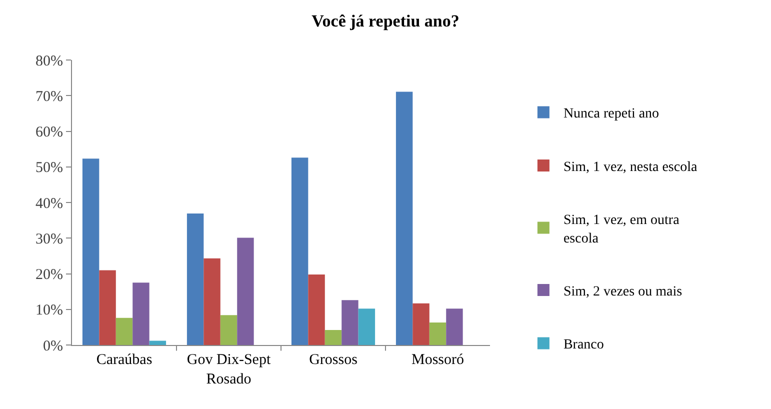  Describe the element at coordinates (49, 239) in the screenshot. I see `y-tick-label: 30%` at that location.